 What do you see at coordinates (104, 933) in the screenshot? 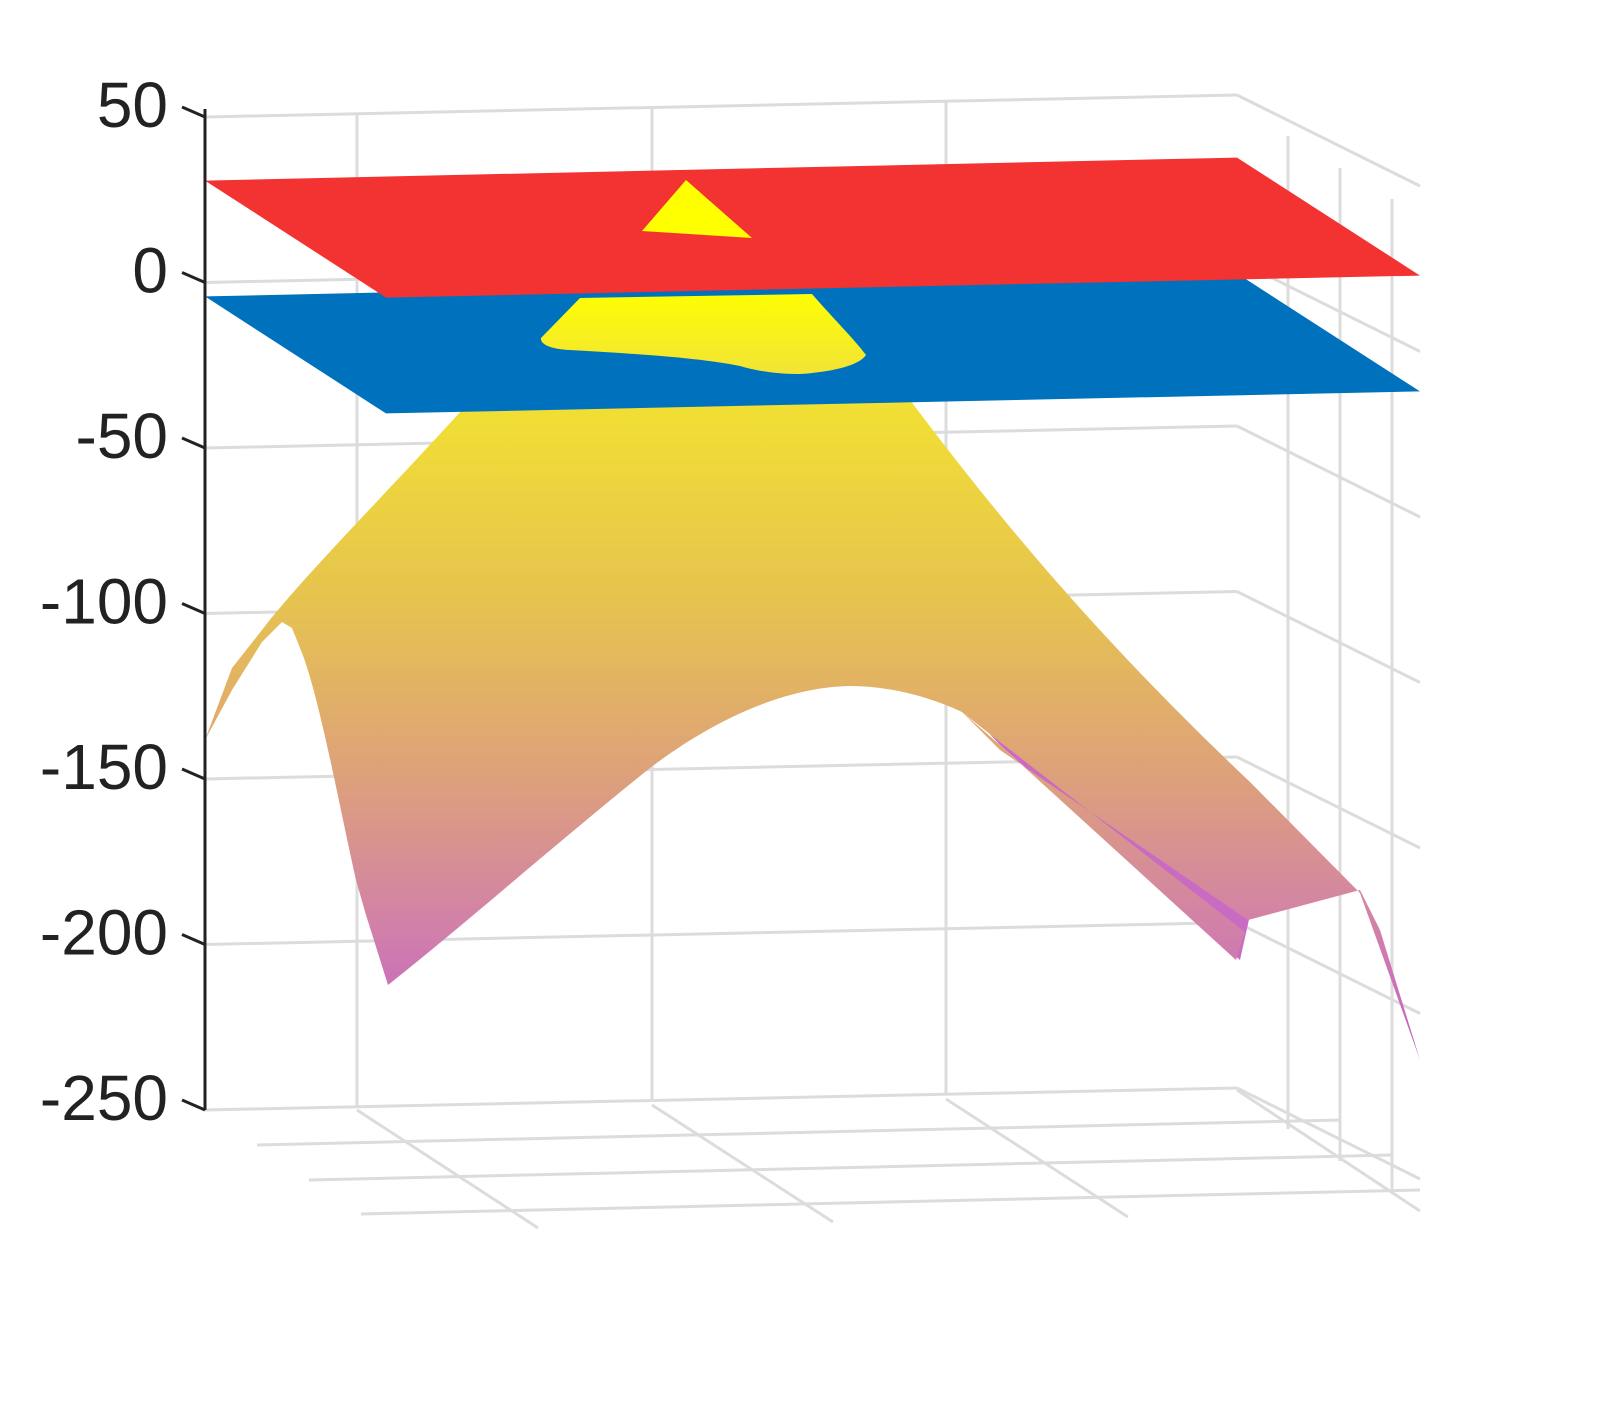
I see `z-tick-label: -200` at bounding box center [104, 933].